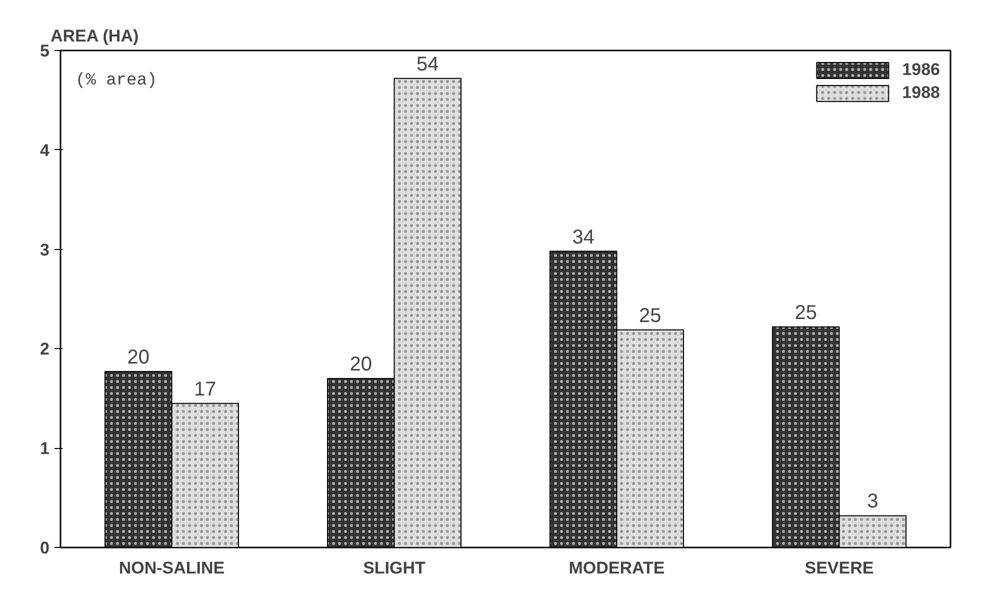 This screenshot has width=987, height=589. Describe the element at coordinates (427, 64) in the screenshot. I see `annotation: 54` at that location.